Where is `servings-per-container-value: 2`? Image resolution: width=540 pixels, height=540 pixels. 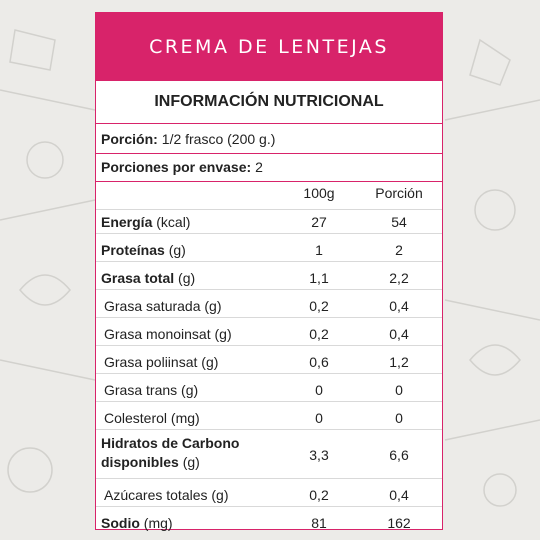 servings-per-container-value: 2 is located at coordinates (259, 167).